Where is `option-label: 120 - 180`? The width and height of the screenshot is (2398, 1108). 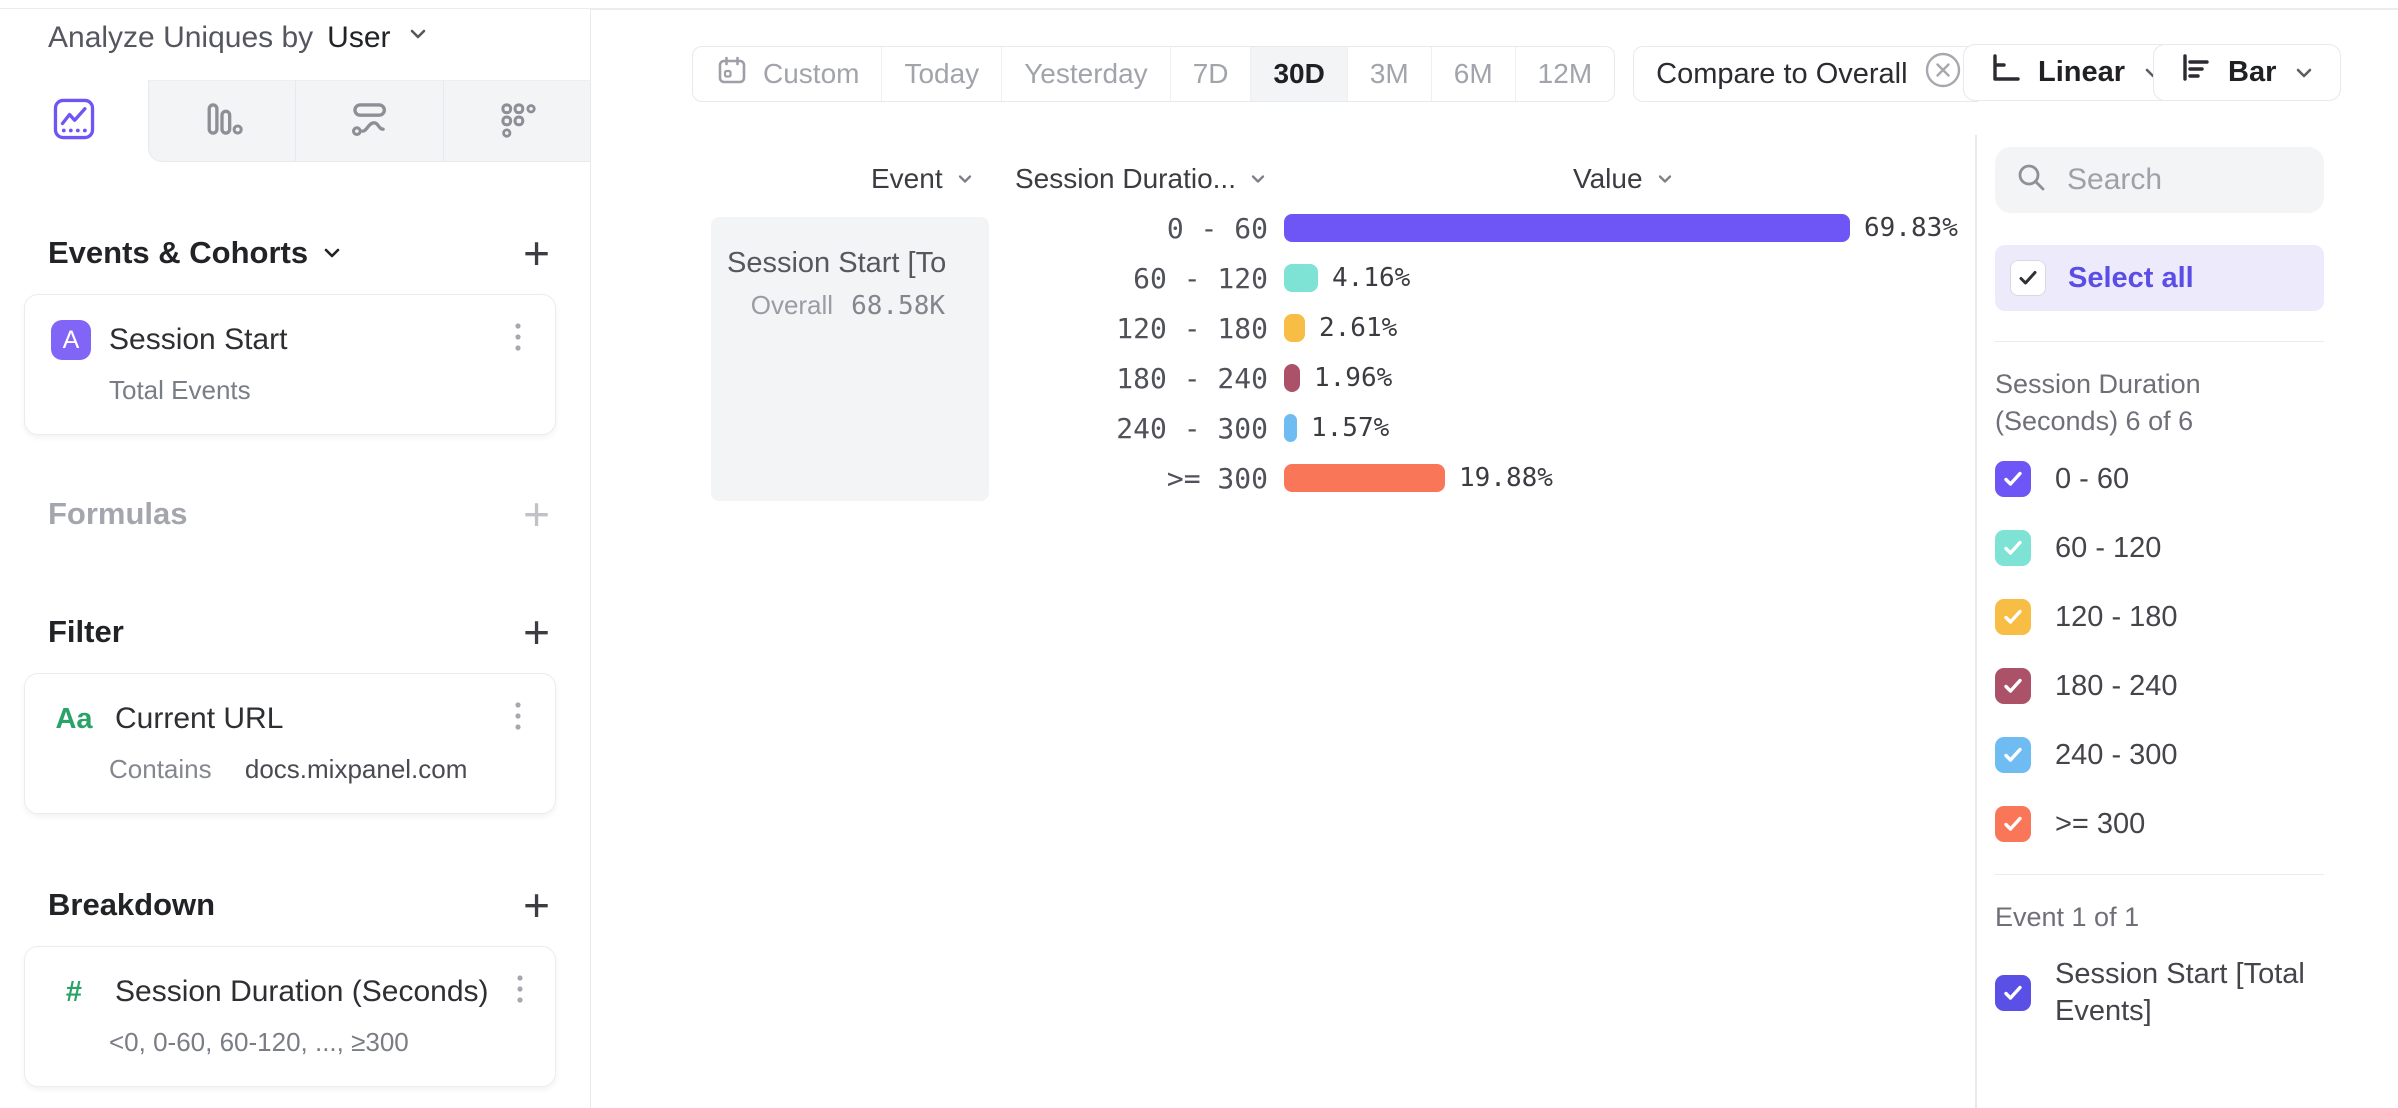 option-label: 120 - 180 is located at coordinates (2116, 616).